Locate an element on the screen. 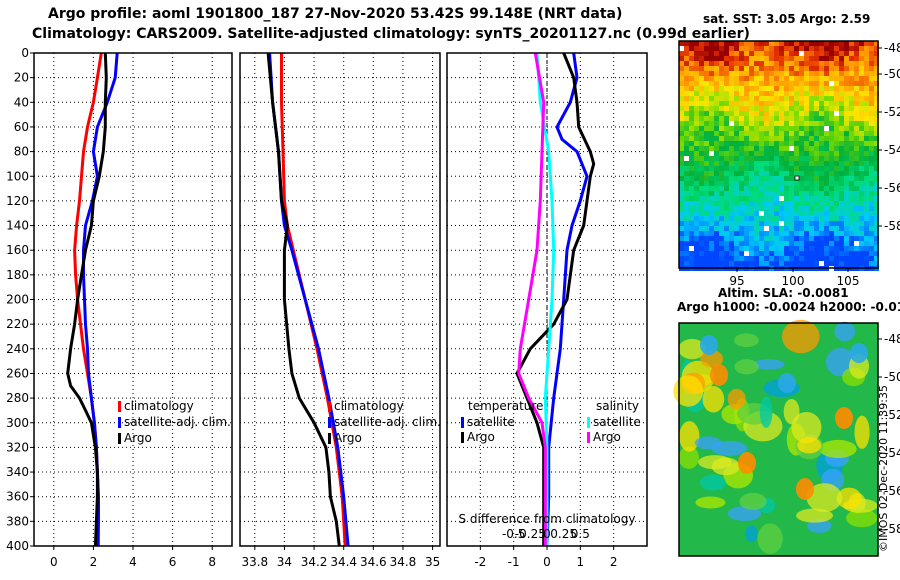 The image size is (900, 580). sla-anomaly-blob is located at coordinates (692, 349).